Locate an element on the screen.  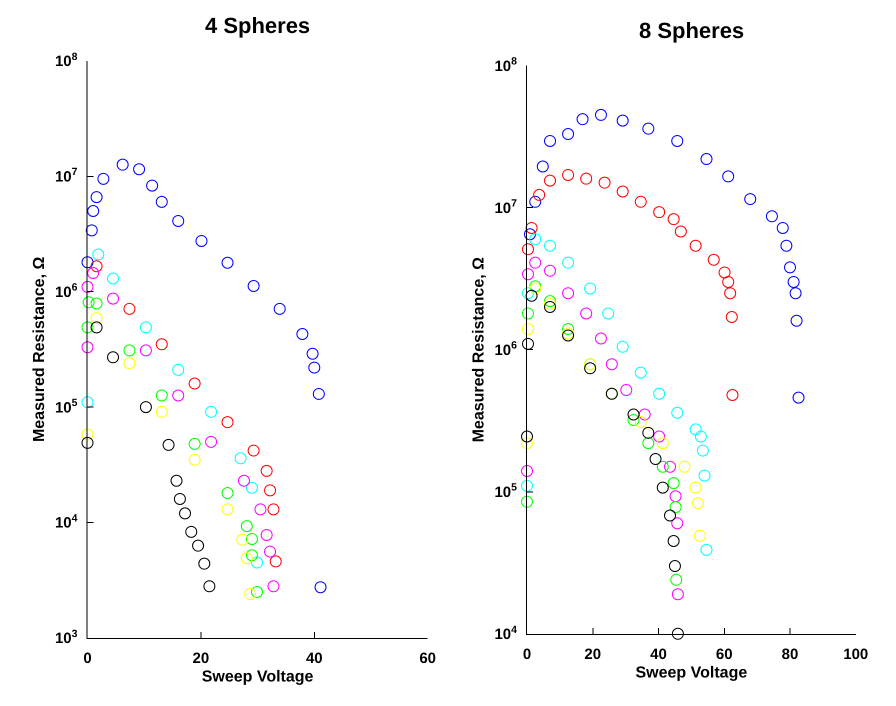
x-tick-label: 80 is located at coordinates (790, 654).